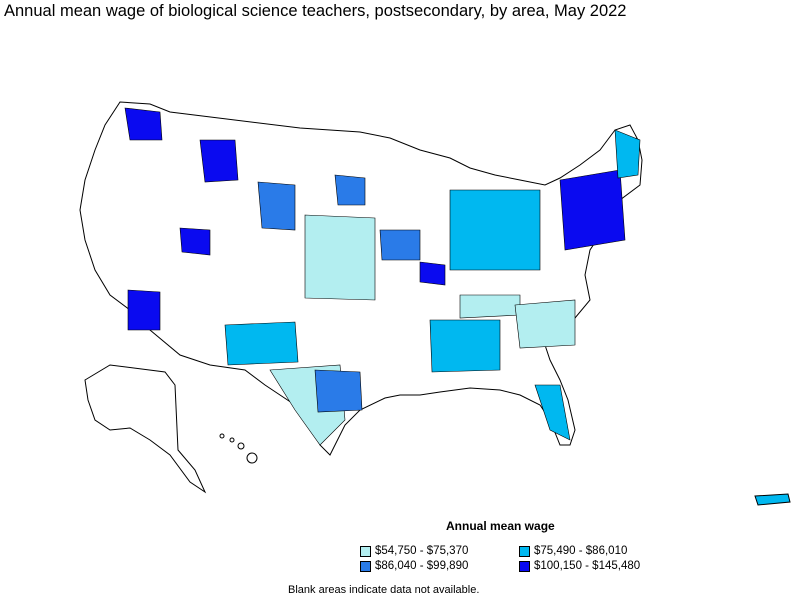 The width and height of the screenshot is (800, 600). I want to click on region-colorado, so click(195, 241).